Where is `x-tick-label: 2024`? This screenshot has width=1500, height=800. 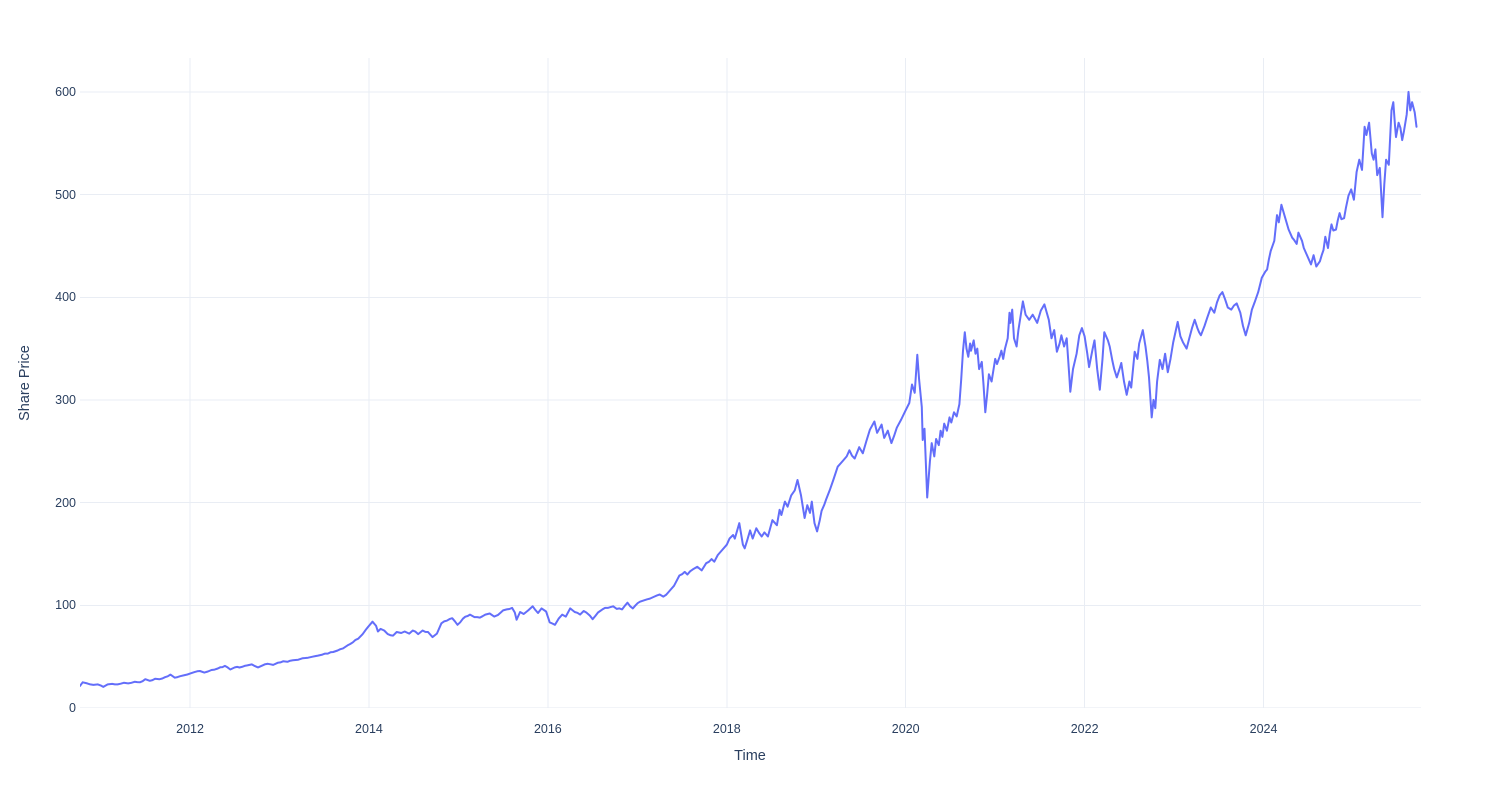
x-tick-label: 2024 is located at coordinates (1263, 729).